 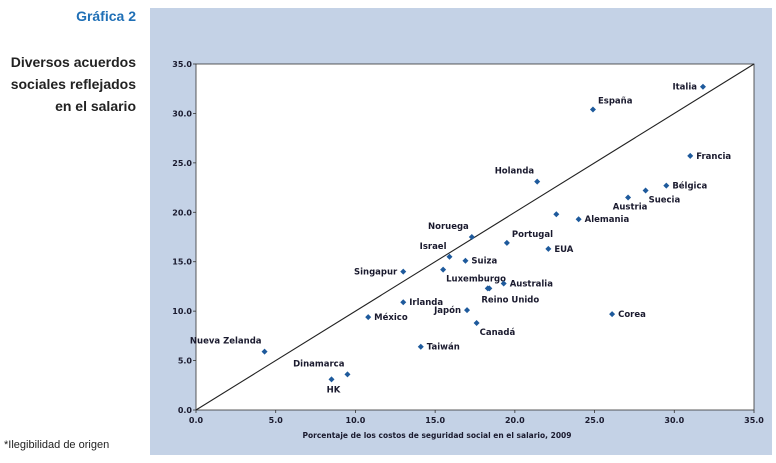 What do you see at coordinates (754, 420) in the screenshot?
I see `x-tick-label: 35.0` at bounding box center [754, 420].